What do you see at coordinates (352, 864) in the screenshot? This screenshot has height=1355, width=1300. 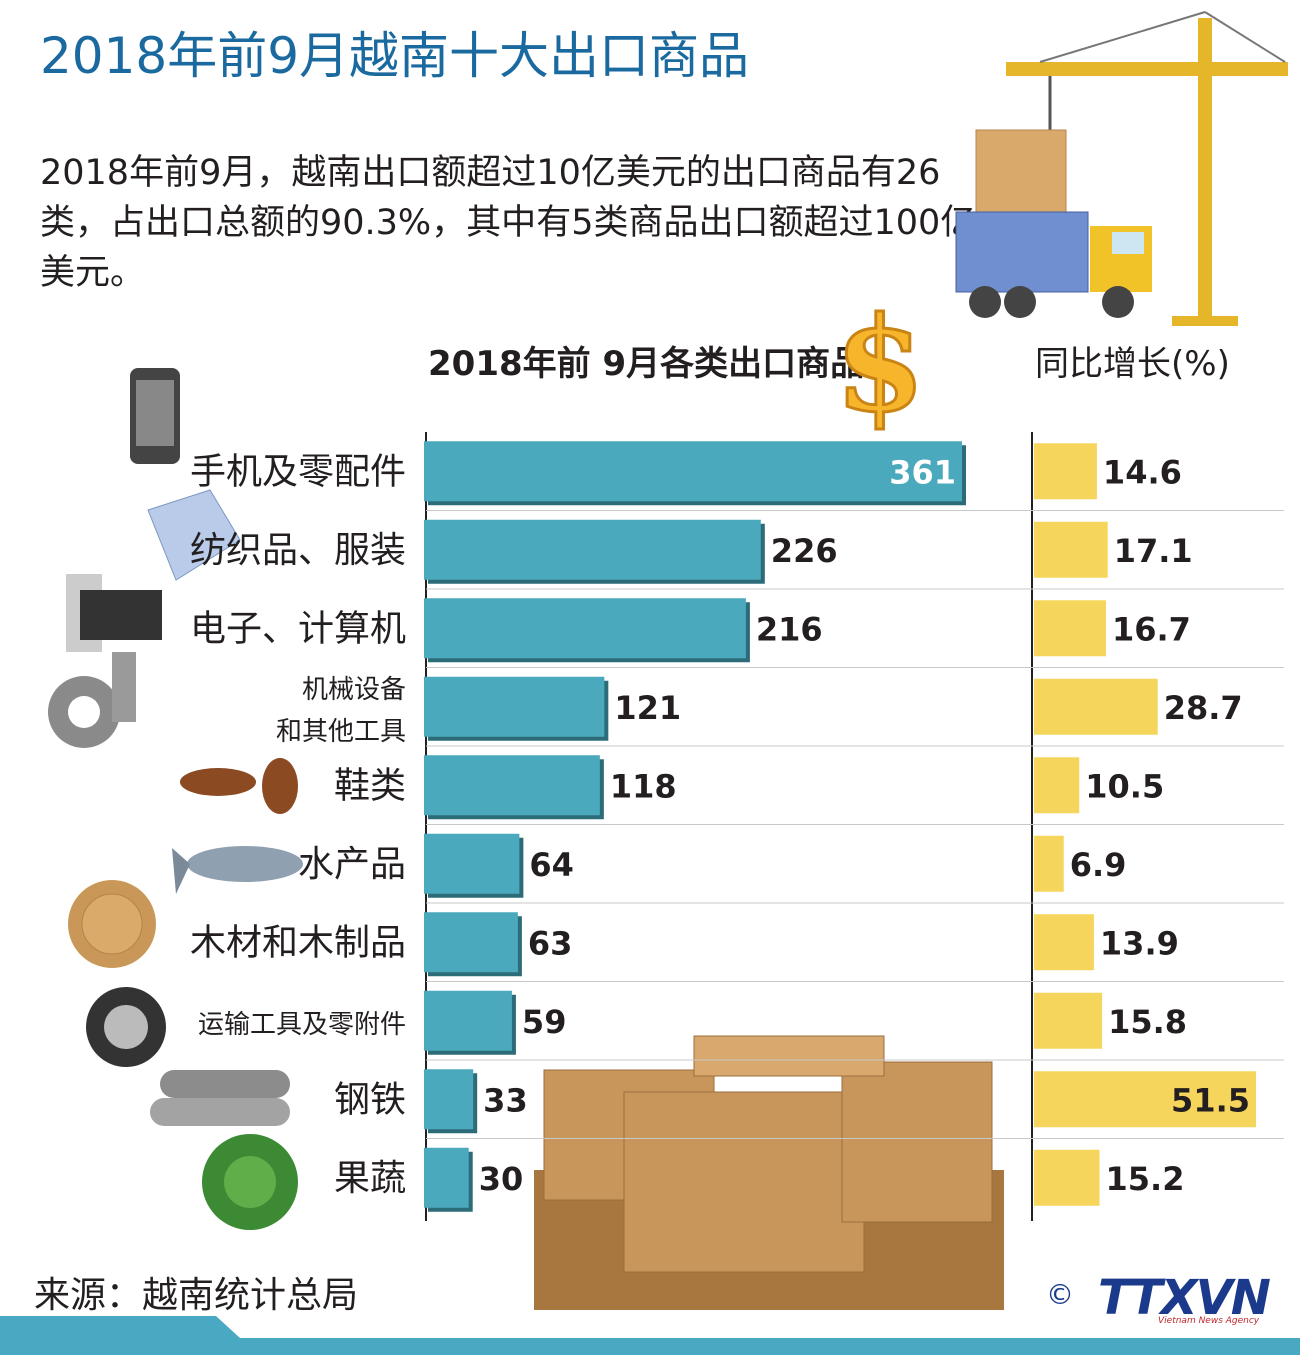 I see `category-label: 水产品` at bounding box center [352, 864].